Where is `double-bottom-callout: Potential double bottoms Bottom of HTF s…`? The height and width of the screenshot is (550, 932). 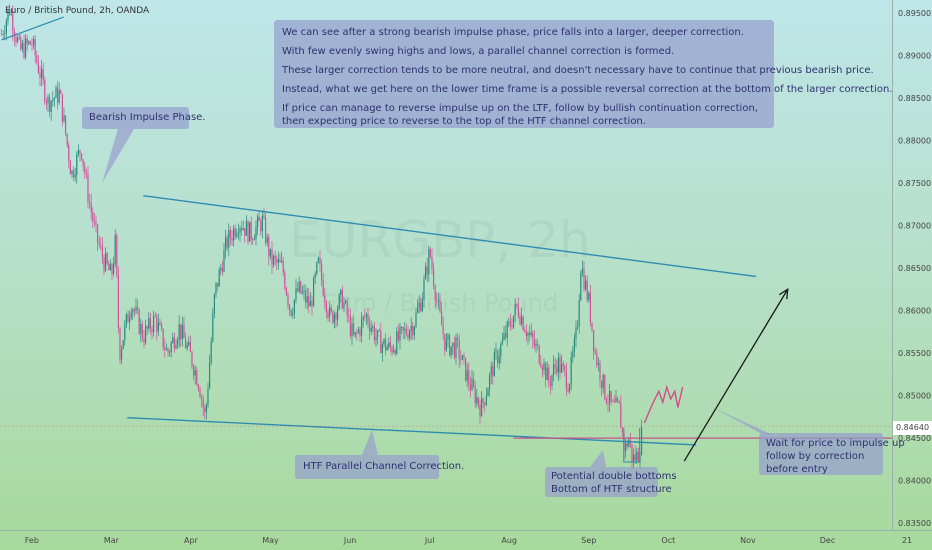 double-bottom-callout: Potential double bottoms Bottom of HTF s… is located at coordinates (611, 482).